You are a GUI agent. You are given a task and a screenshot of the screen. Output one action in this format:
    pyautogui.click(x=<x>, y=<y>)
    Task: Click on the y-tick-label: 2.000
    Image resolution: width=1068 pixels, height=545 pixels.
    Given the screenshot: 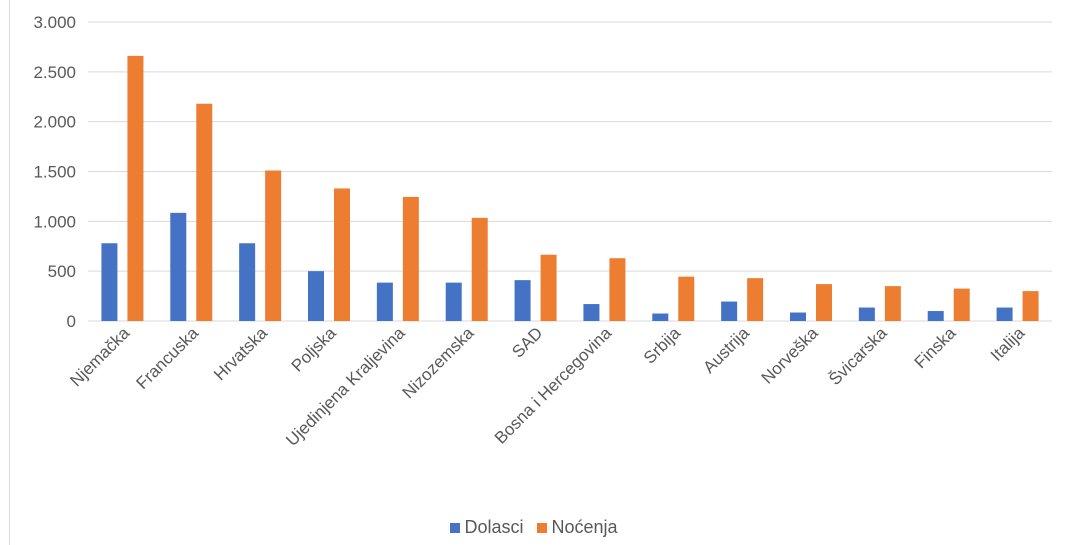 What is the action you would take?
    pyautogui.click(x=54, y=122)
    